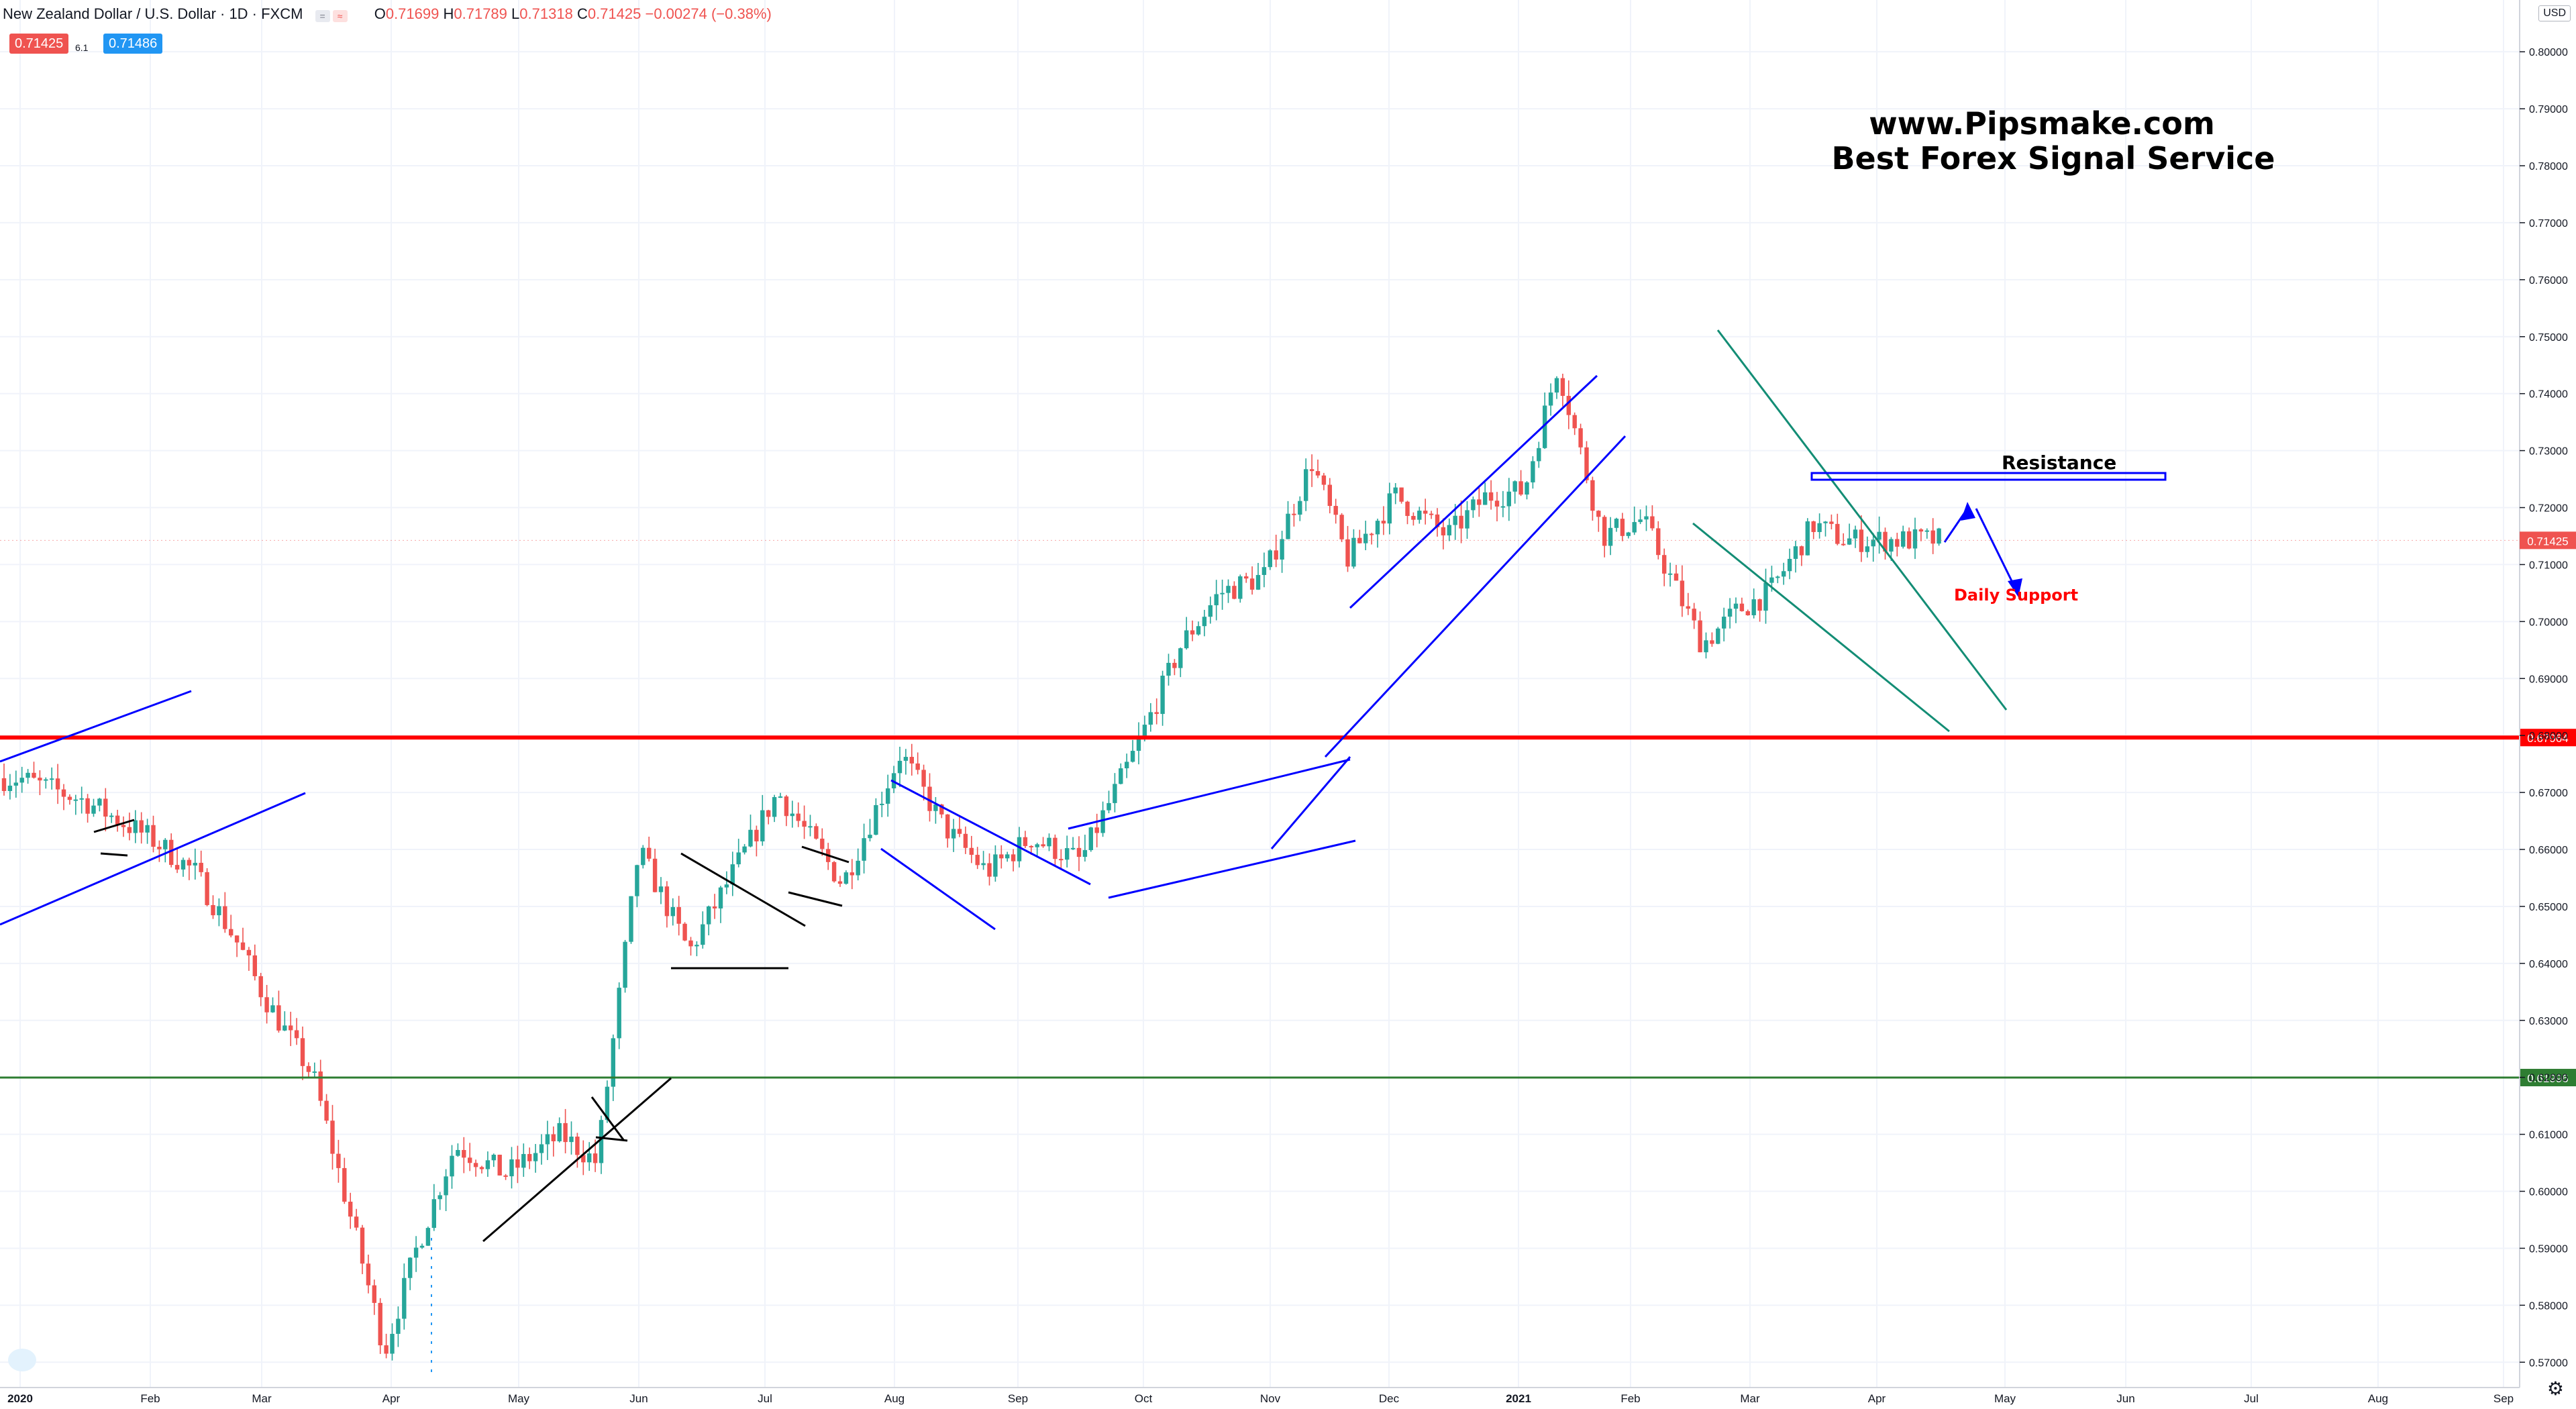 The image size is (2576, 1409). I want to click on price-tick-label: 0.76000, so click(2548, 280).